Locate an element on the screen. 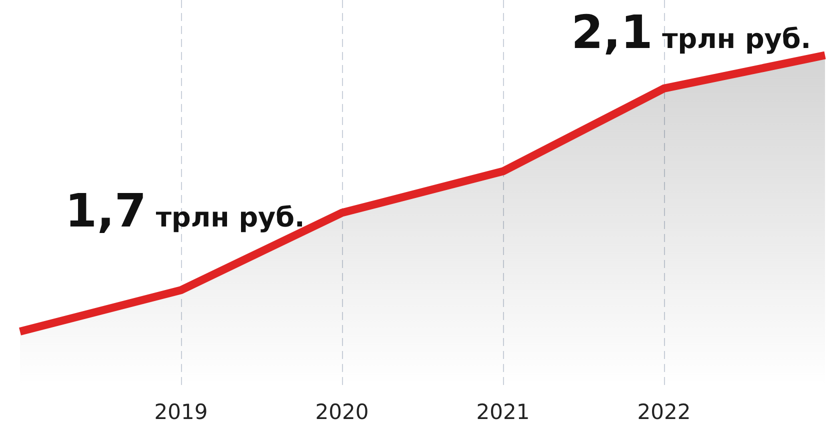  x-tick-label: 2021 is located at coordinates (503, 412).